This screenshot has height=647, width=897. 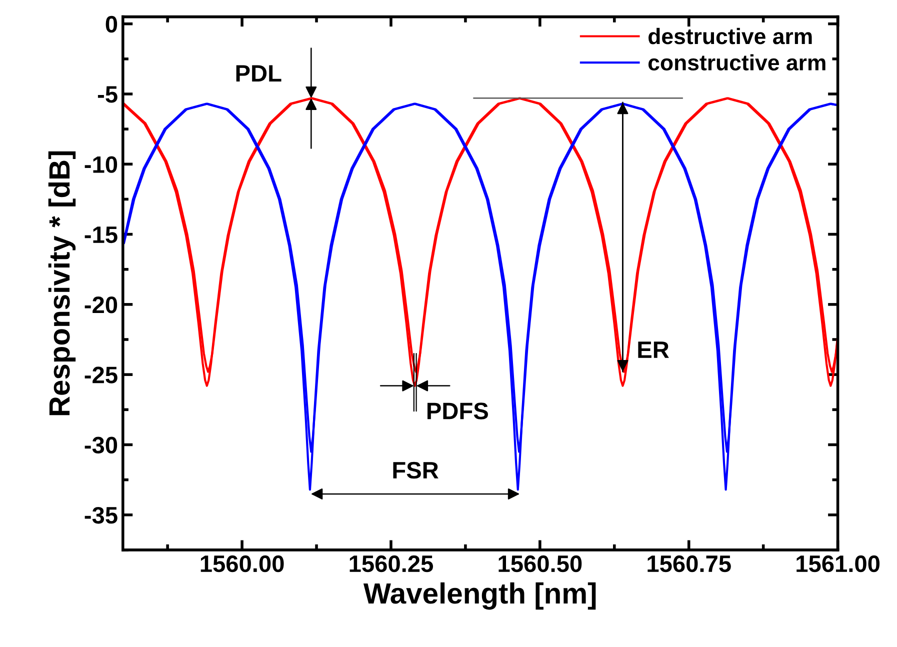 I want to click on y-tick-label: 0, so click(x=112, y=24).